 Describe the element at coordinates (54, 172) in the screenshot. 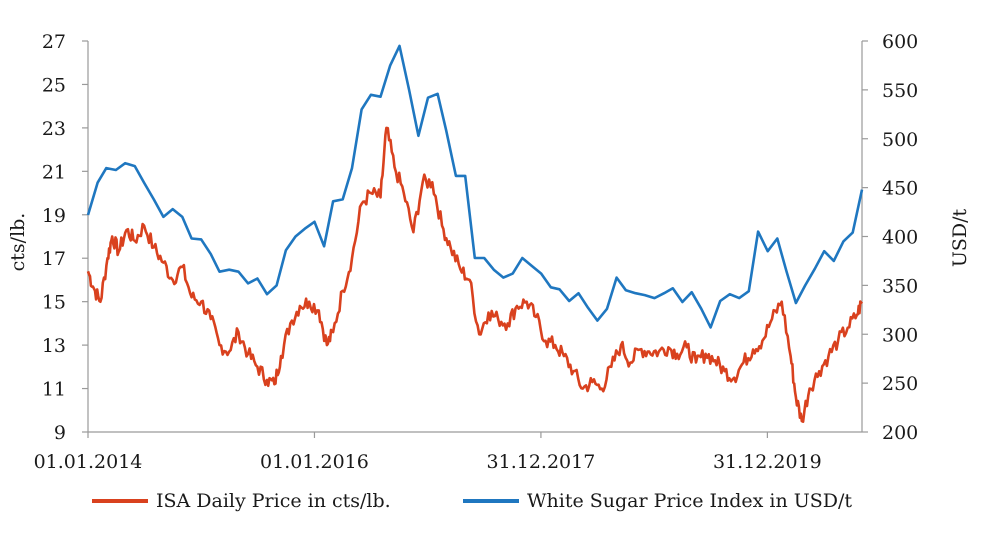

I see `left-tick-label: 21` at that location.